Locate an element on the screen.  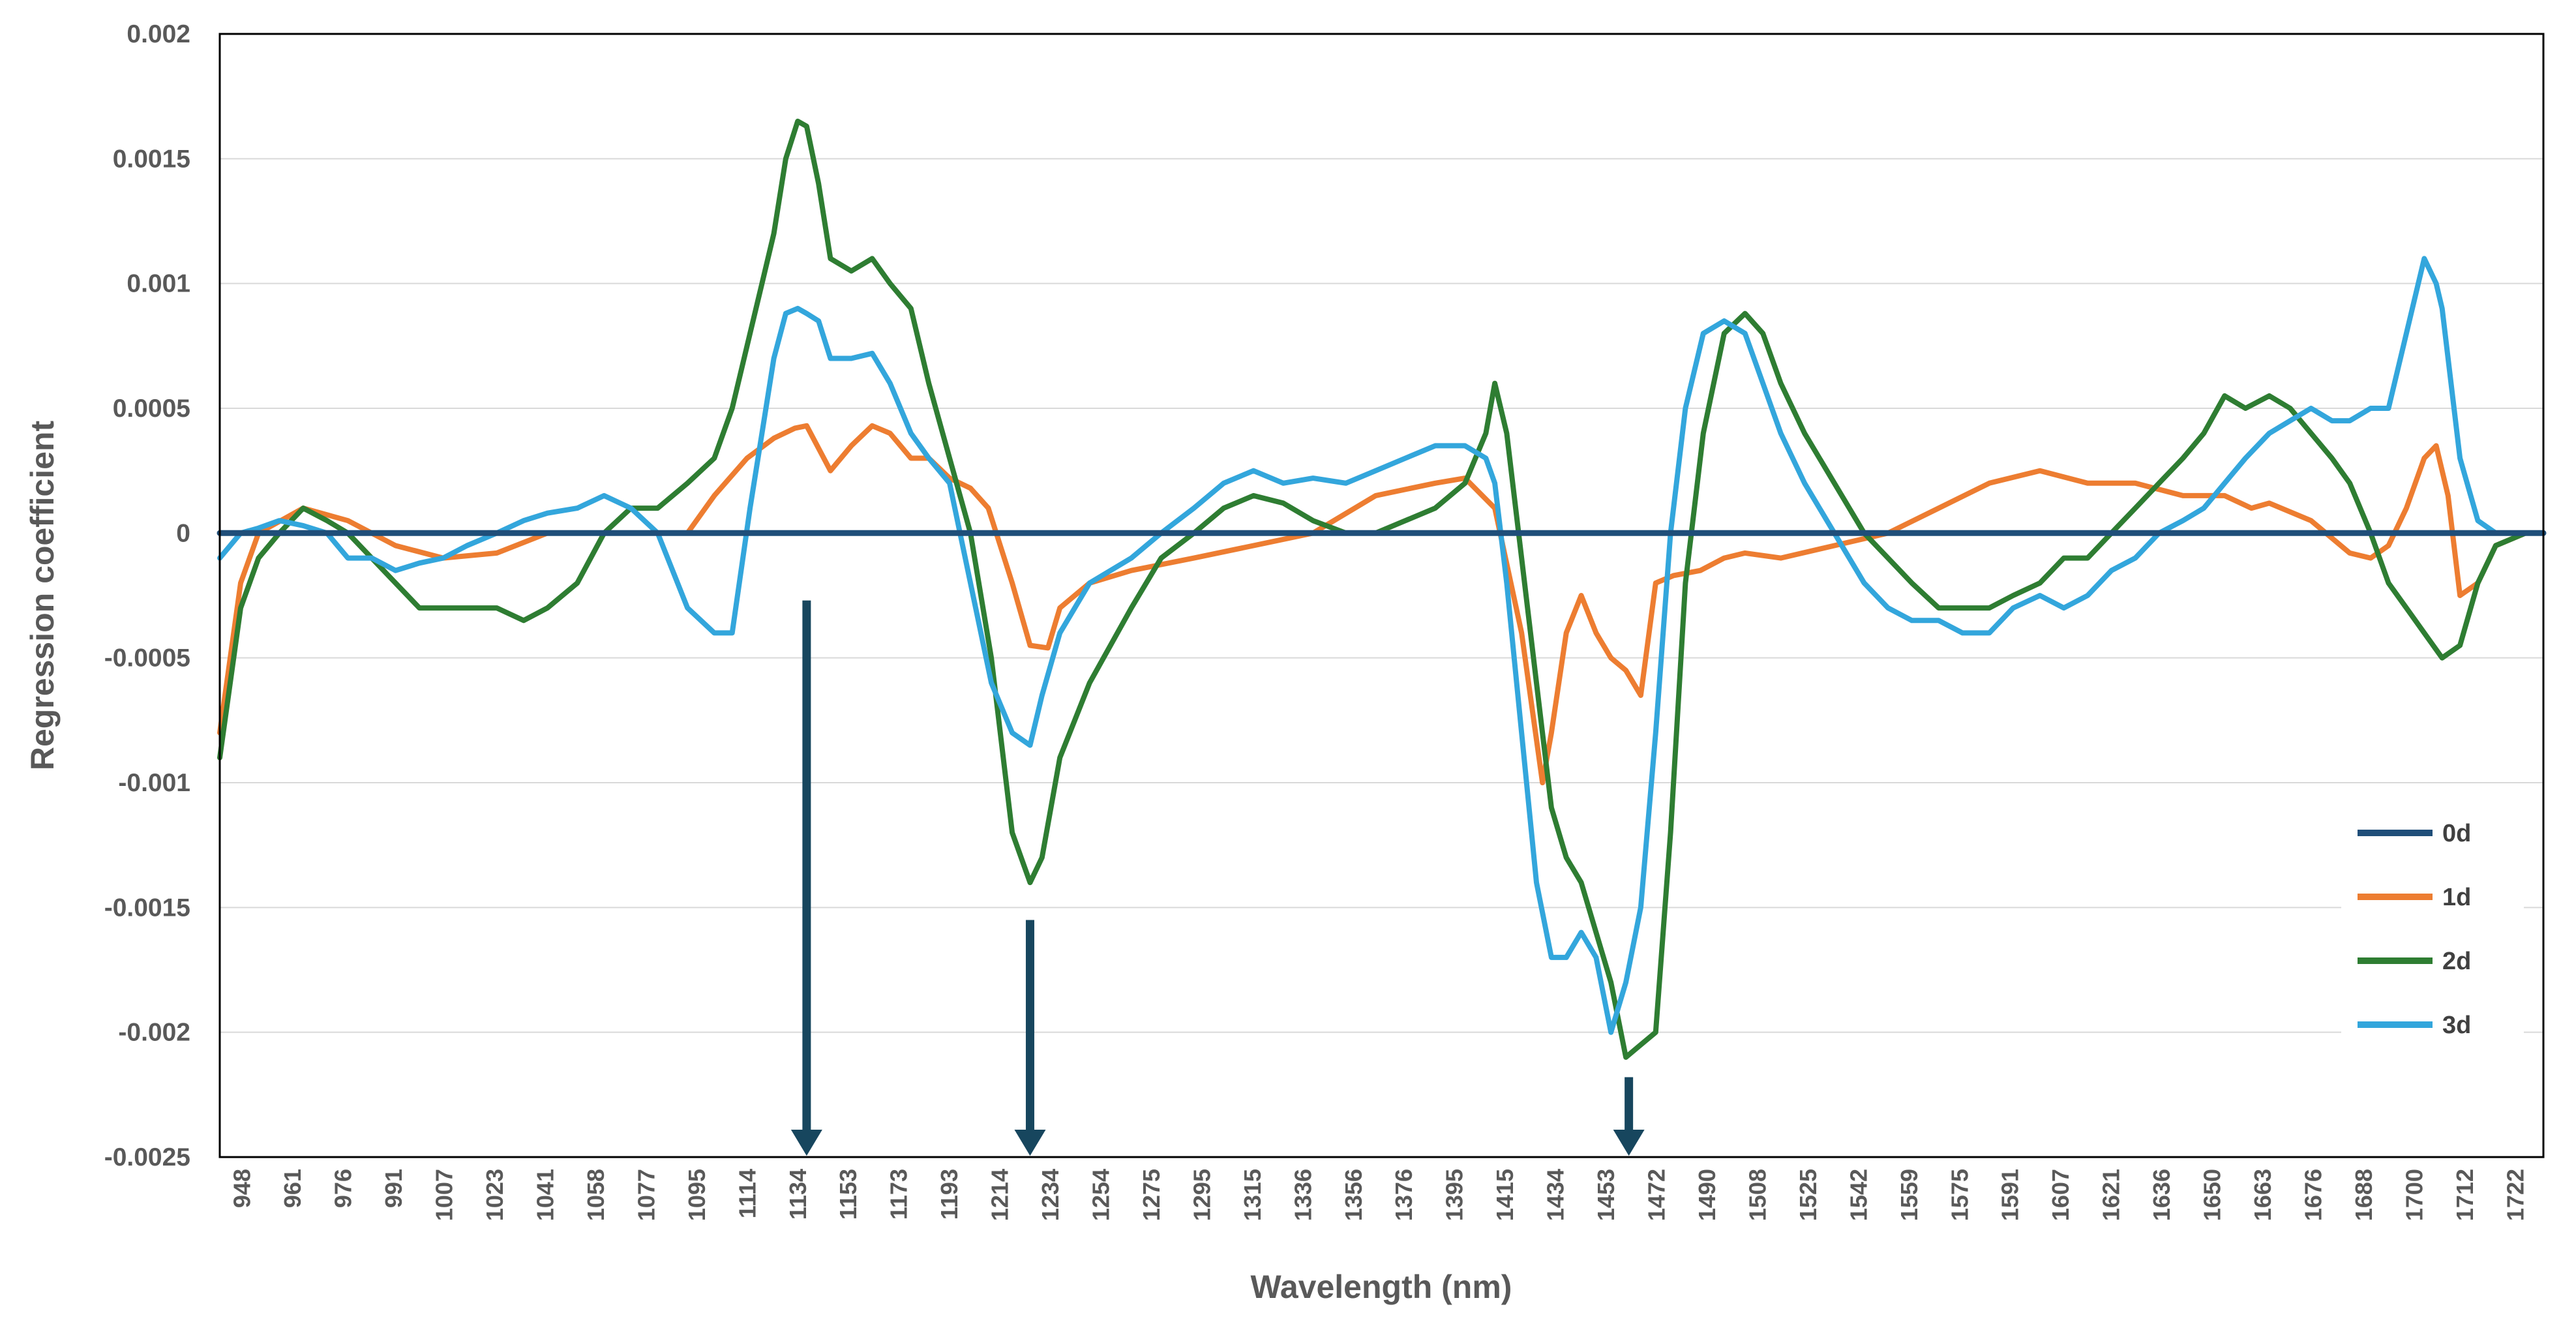
y-tick-label: 0 is located at coordinates (183, 533).